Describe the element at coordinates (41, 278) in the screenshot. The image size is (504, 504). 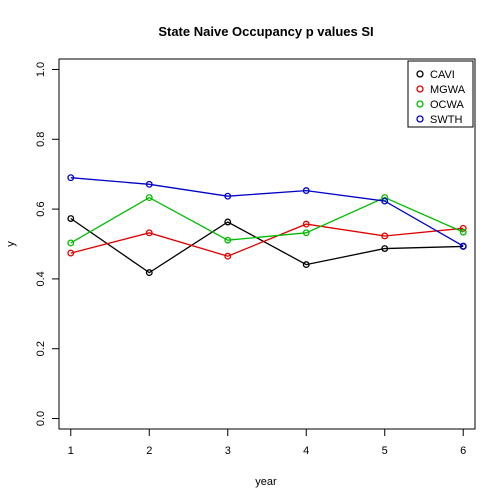
I see `y-tick-label: 0.4` at that location.